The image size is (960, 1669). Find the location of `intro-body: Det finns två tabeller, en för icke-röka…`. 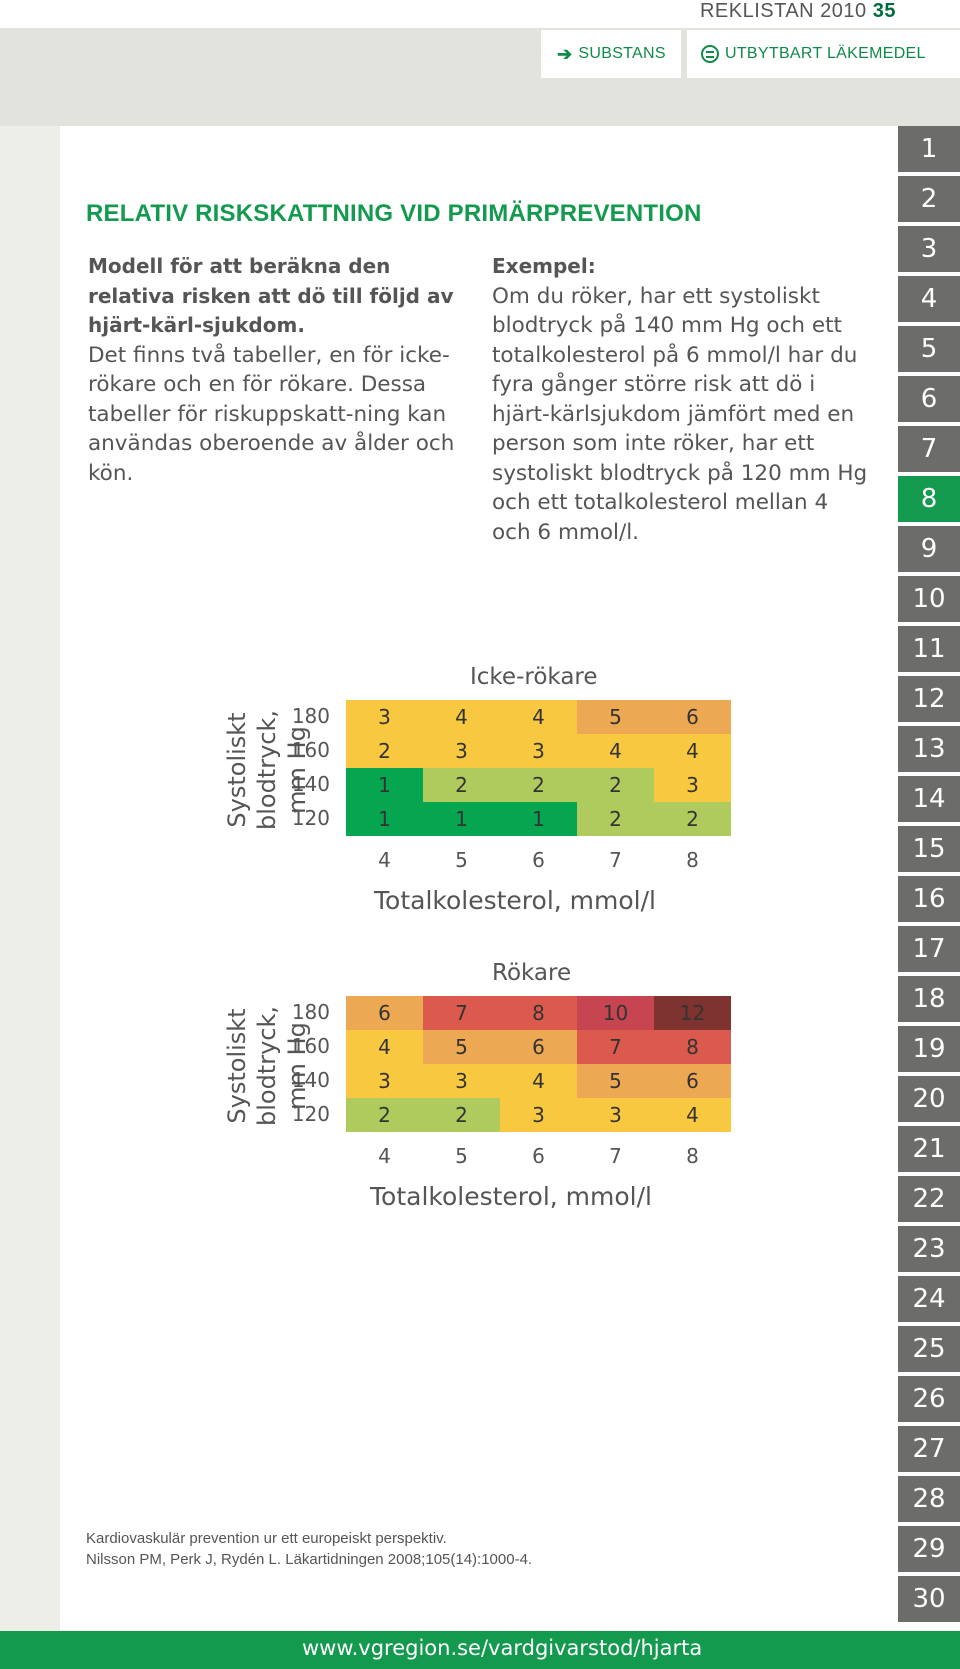

intro-body: Det finns två tabeller, en för icke-röka… is located at coordinates (271, 414).